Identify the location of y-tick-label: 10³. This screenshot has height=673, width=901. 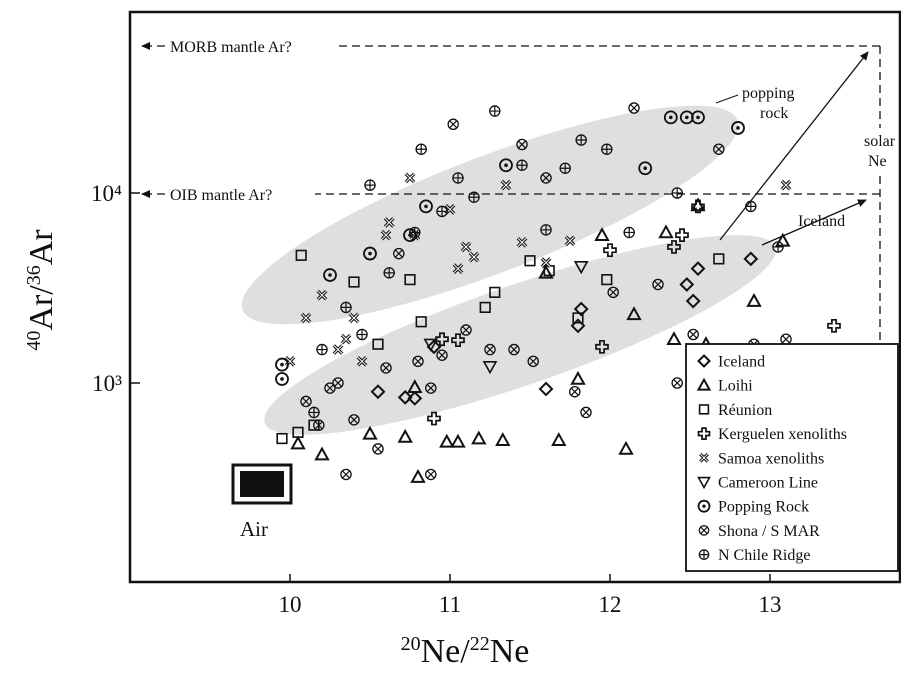
(107, 383).